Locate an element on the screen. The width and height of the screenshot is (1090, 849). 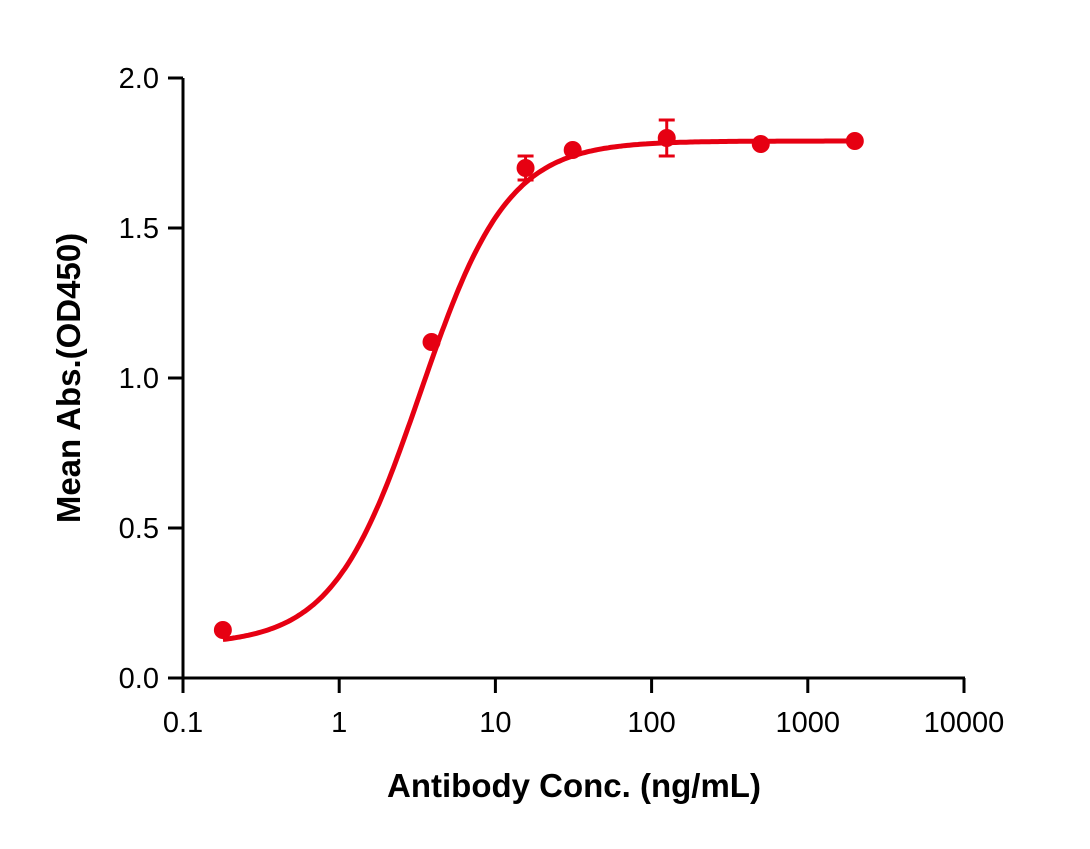
x-tick-label: 100 is located at coordinates (651, 723).